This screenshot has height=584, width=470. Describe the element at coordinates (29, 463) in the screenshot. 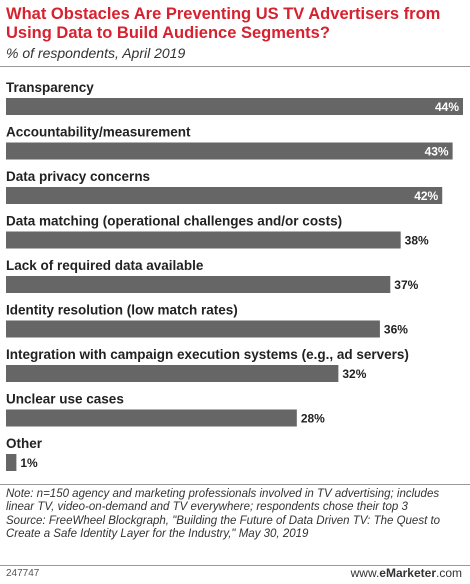

I see `value-label: 1%` at that location.